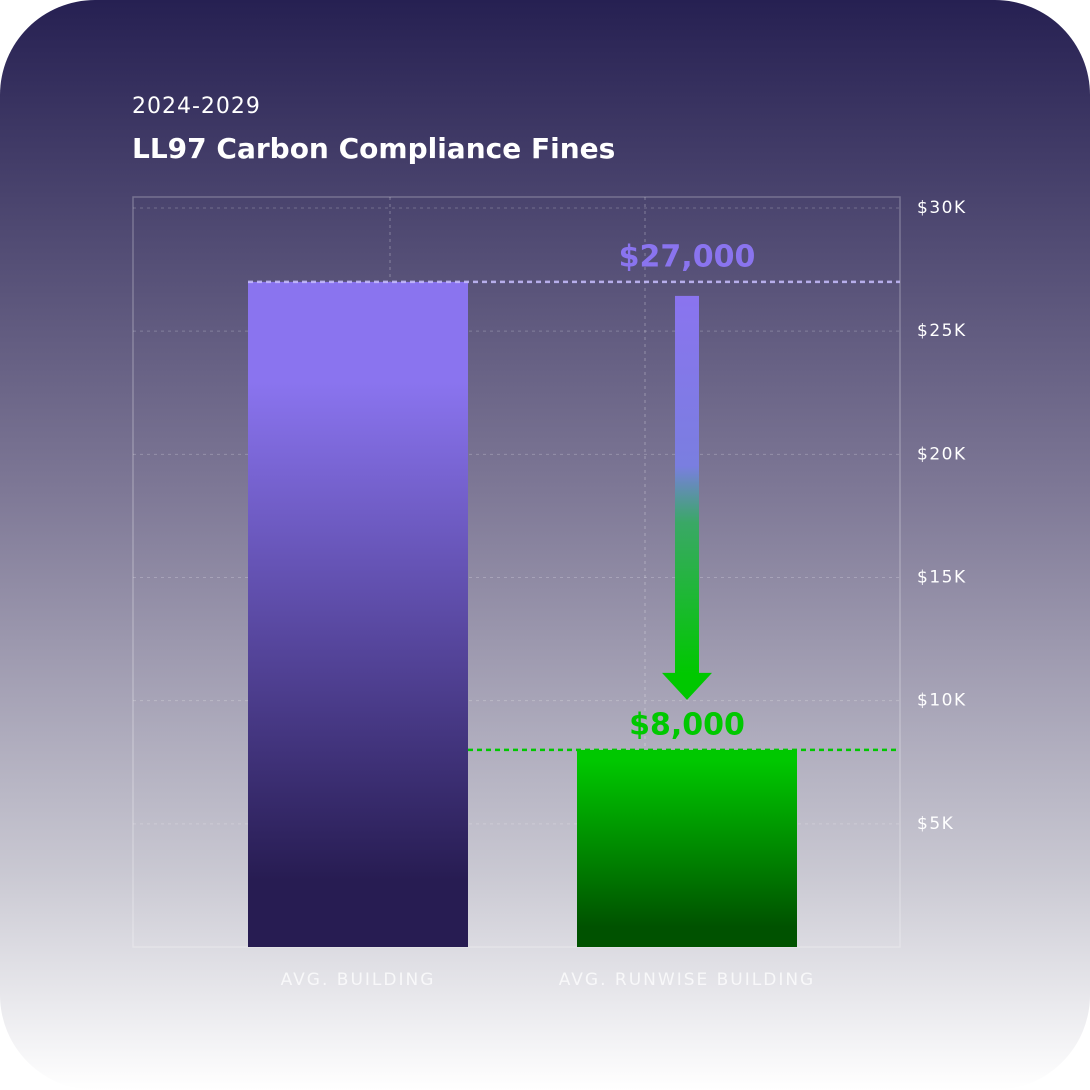 The image size is (1090, 1090). I want to click on y-tick-label: $30K, so click(942, 208).